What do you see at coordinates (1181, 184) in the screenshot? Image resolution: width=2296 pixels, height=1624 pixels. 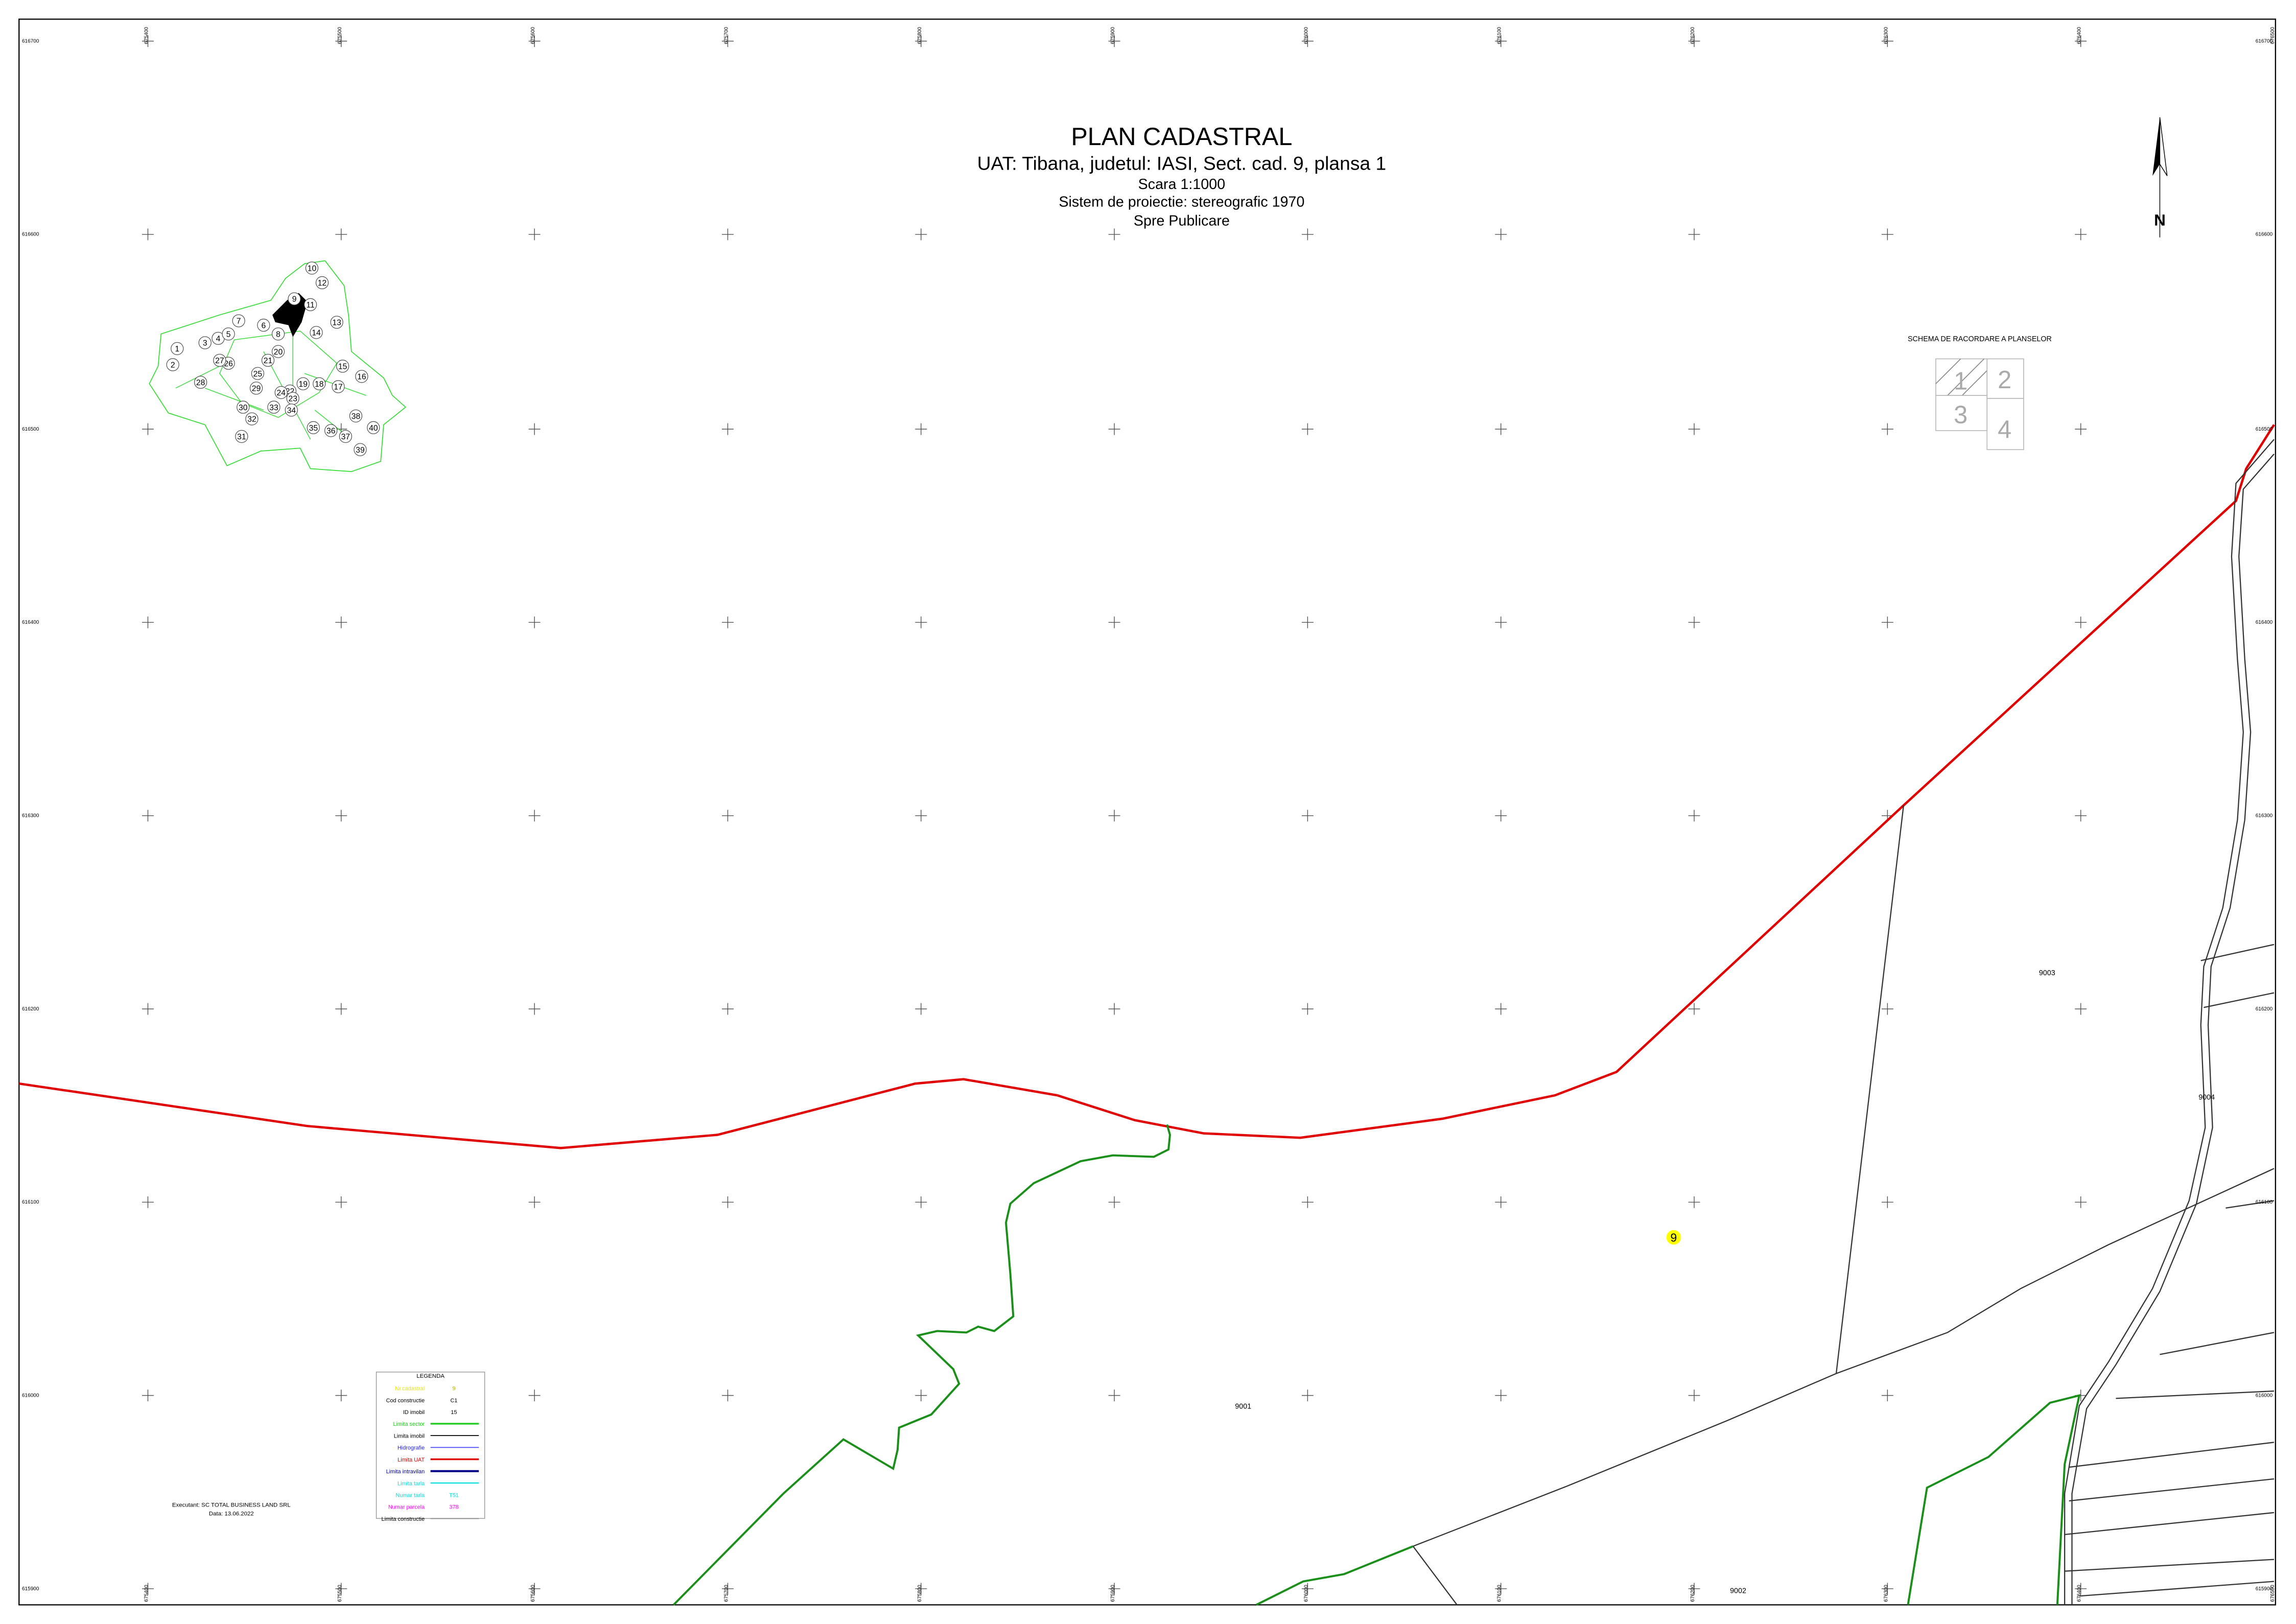 I see `scale: Scara 1:1000` at bounding box center [1181, 184].